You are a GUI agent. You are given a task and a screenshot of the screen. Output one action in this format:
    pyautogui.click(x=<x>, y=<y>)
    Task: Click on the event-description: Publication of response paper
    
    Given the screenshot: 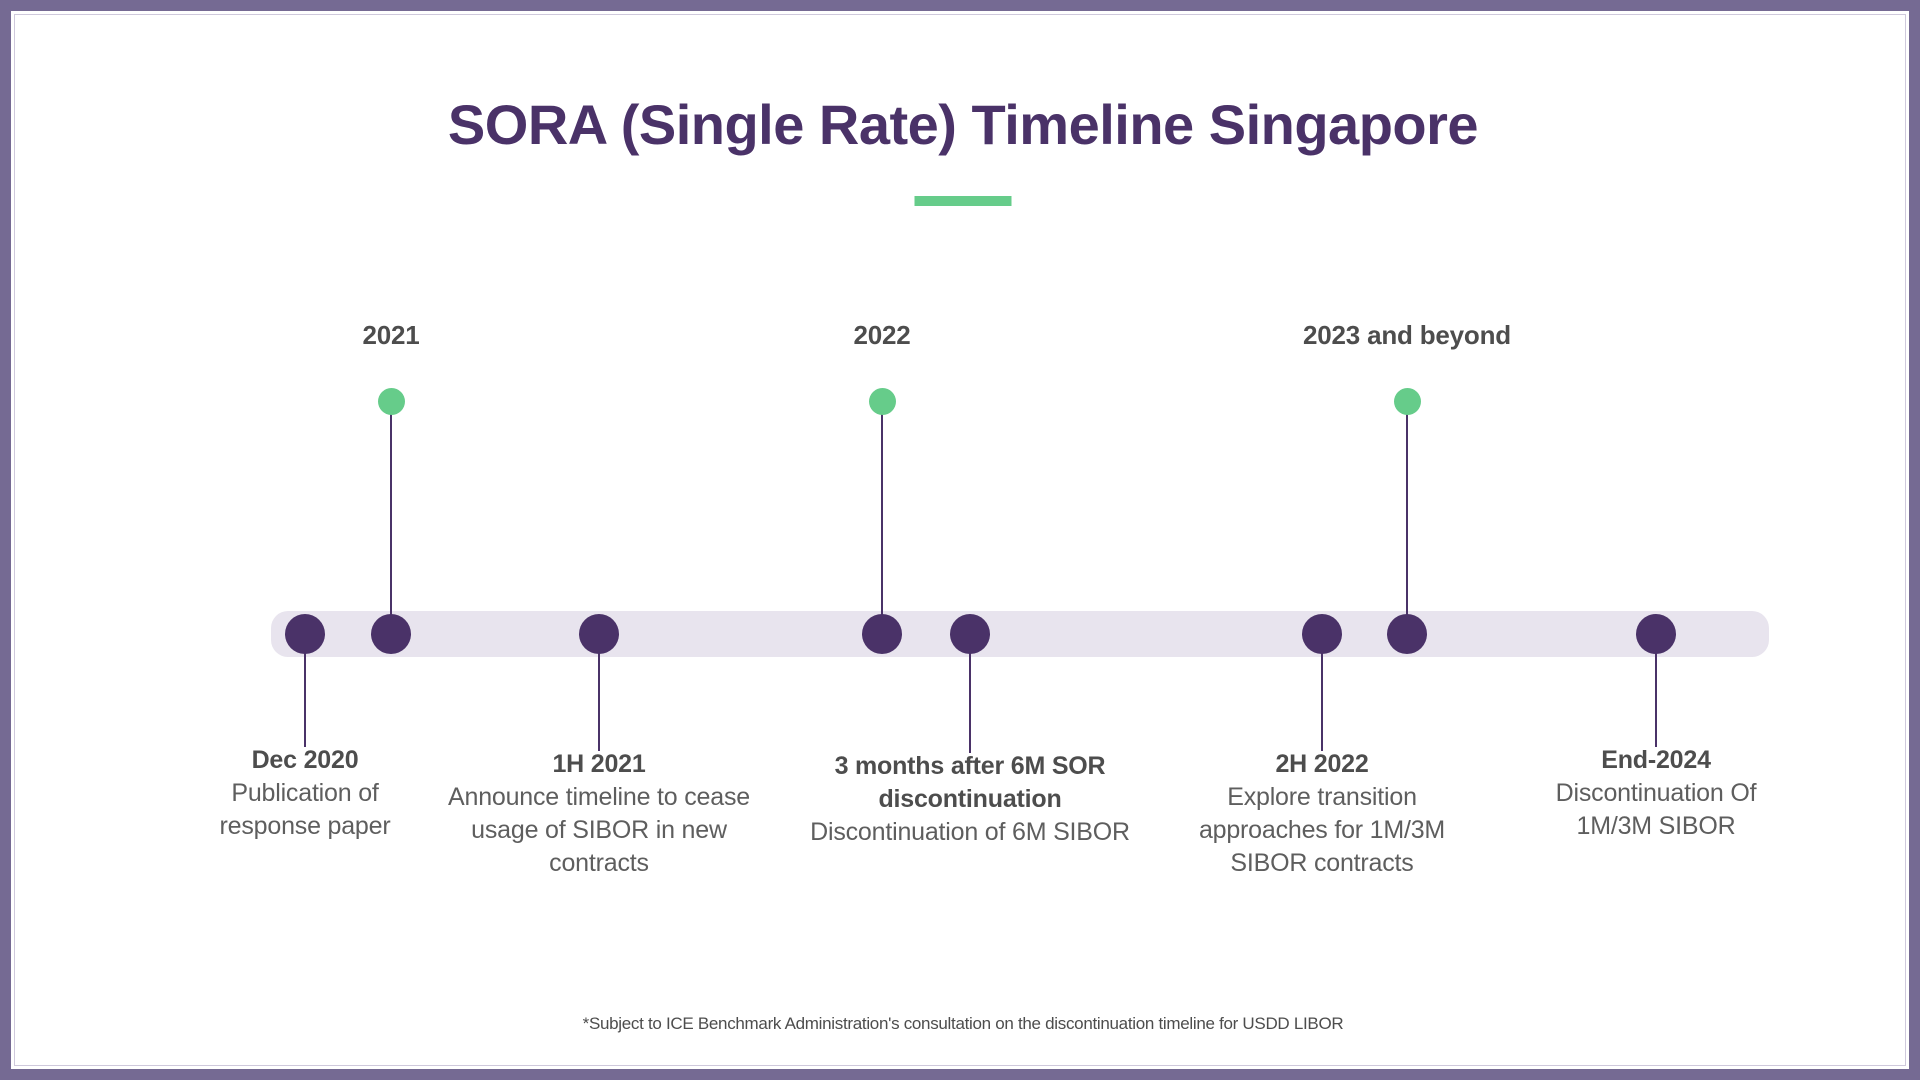 What is the action you would take?
    pyautogui.click(x=305, y=809)
    